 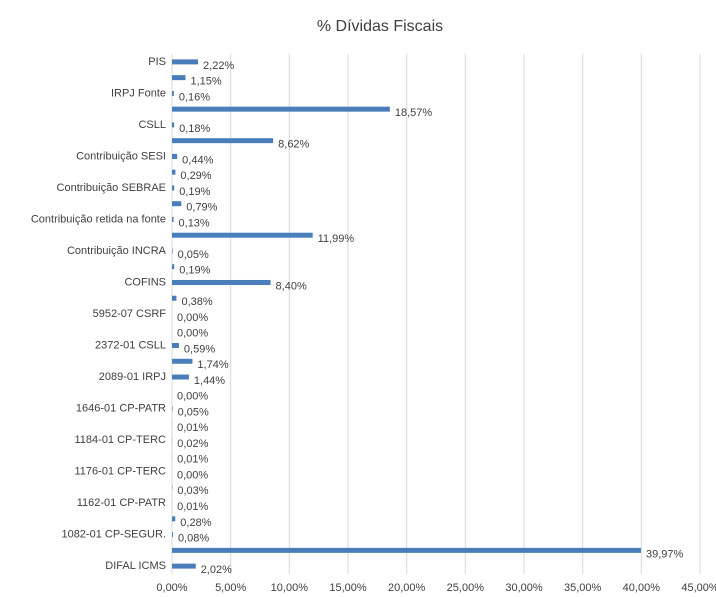 I want to click on data-label: 0,29%, so click(x=195, y=176).